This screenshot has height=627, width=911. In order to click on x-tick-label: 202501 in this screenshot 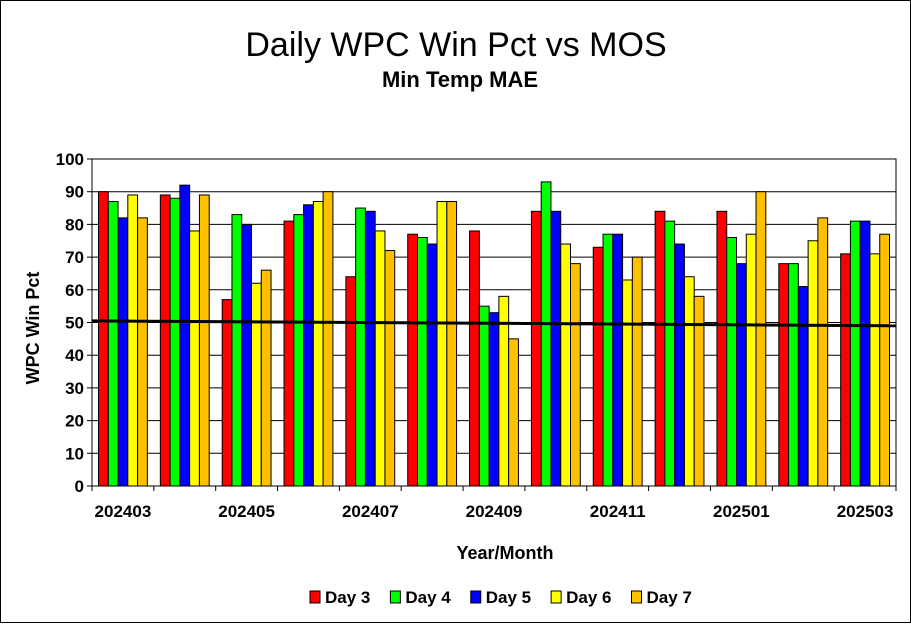, I will do `click(741, 511)`.